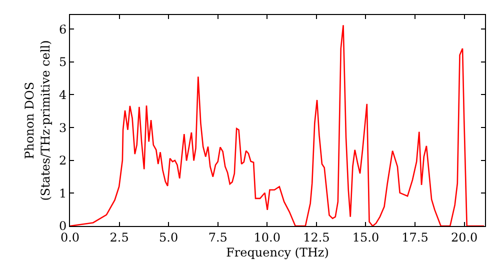 This screenshot has width=500, height=280. Describe the element at coordinates (168, 237) in the screenshot. I see `x-tick-label: 5.0` at that location.